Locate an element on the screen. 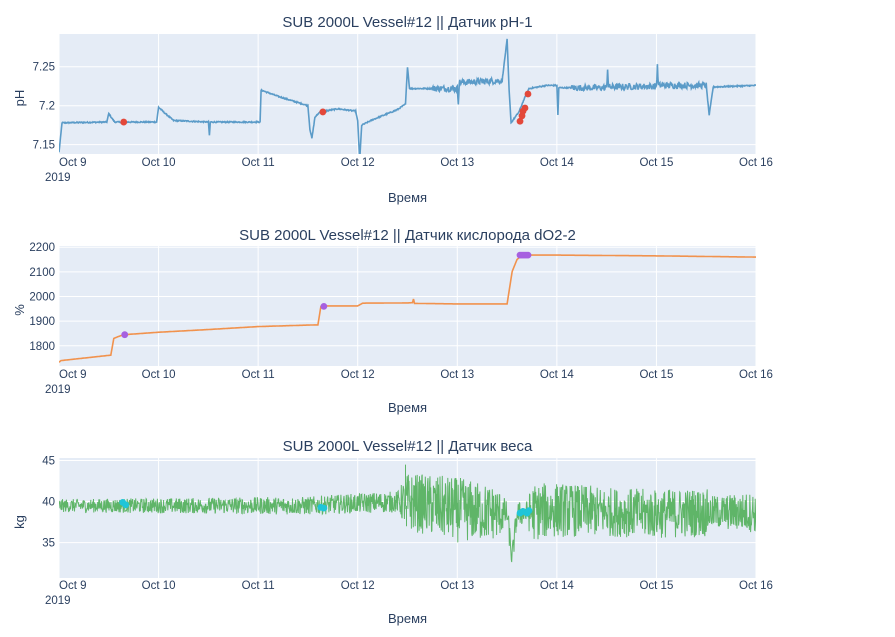 This screenshot has height=637, width=895. y-axis-label: kg is located at coordinates (19, 522).